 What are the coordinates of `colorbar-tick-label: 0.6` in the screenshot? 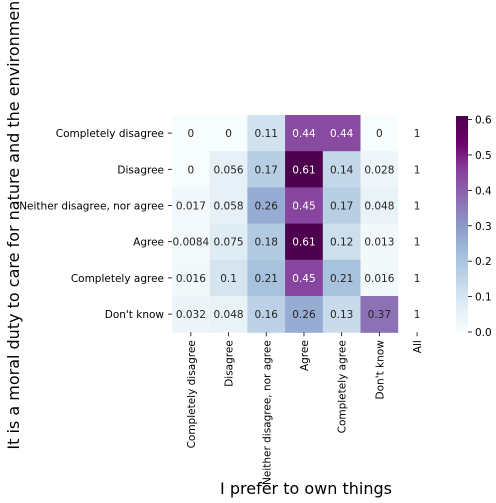 It's located at (483, 121).